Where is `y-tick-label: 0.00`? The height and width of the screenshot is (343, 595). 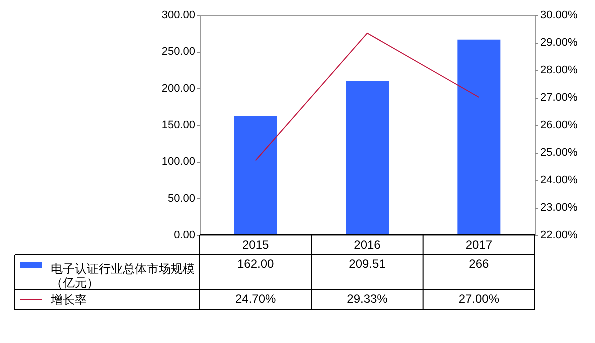
y-tick-label: 0.00 is located at coordinates (185, 236).